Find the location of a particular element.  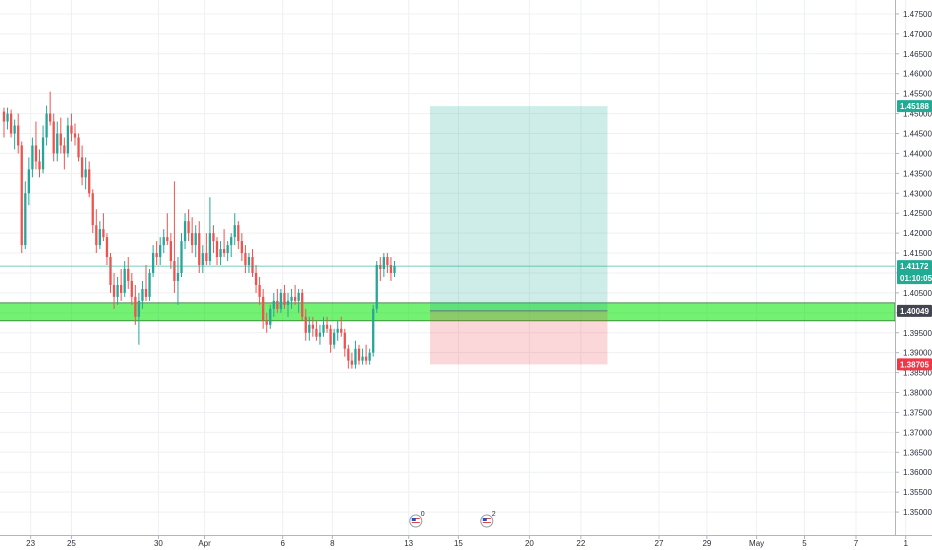

y-tick-label: 1.36500 is located at coordinates (917, 452).